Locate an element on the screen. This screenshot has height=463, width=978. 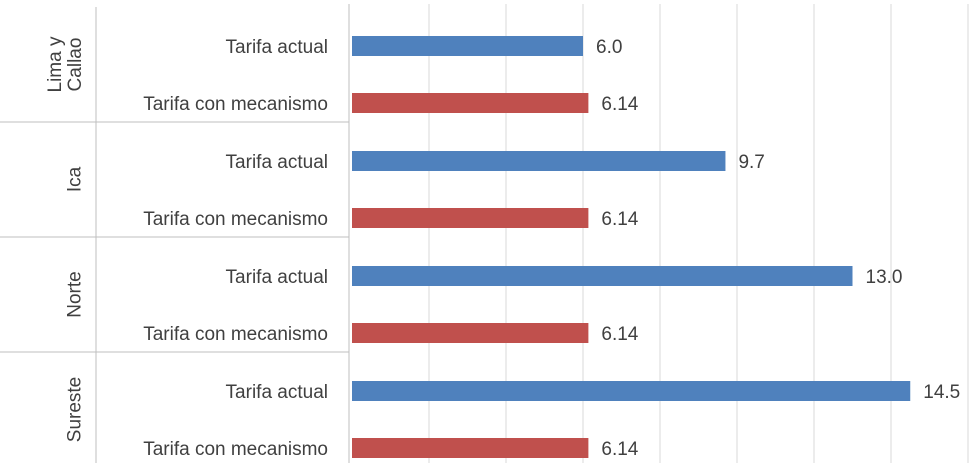
group-label: Norte is located at coordinates (75, 294).